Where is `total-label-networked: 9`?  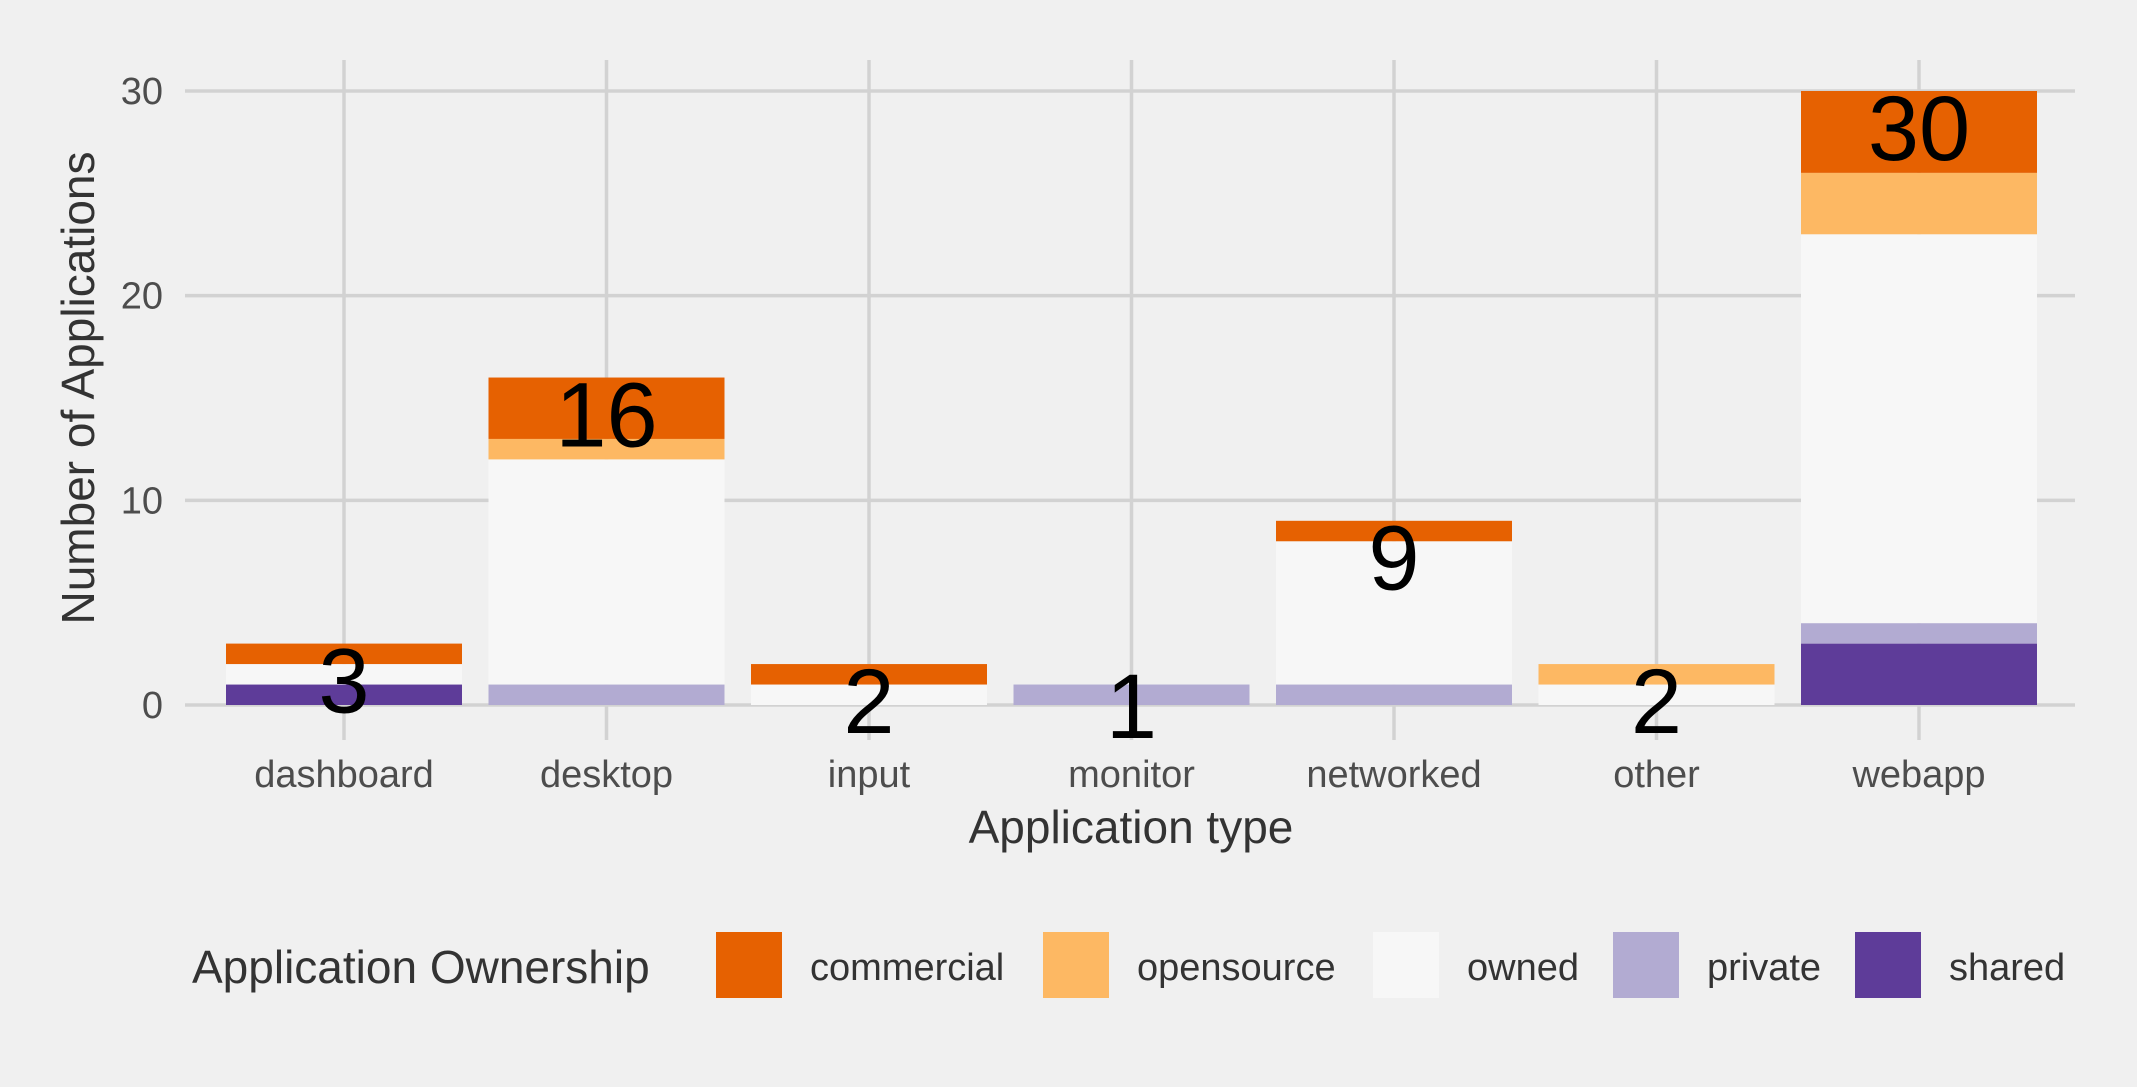
total-label-networked: 9 is located at coordinates (1393, 559).